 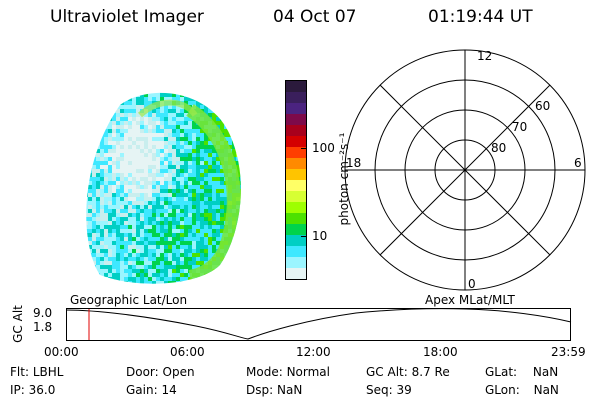 I want to click on info-glat: GLat: NaN, so click(x=522, y=372).